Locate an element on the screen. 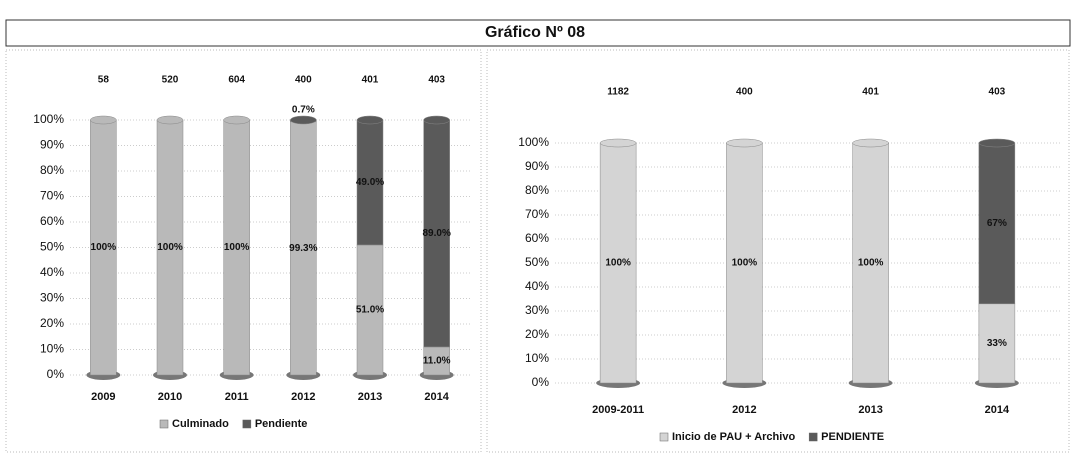 This screenshot has height=457, width=1071. x-tick-label: 2010 is located at coordinates (170, 397).